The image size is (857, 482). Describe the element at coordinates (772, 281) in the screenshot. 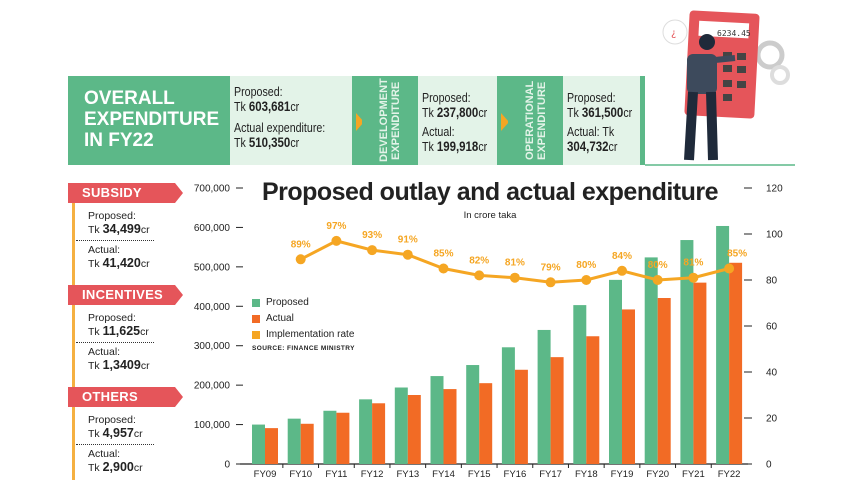

I see `right-axis-label: 80` at that location.